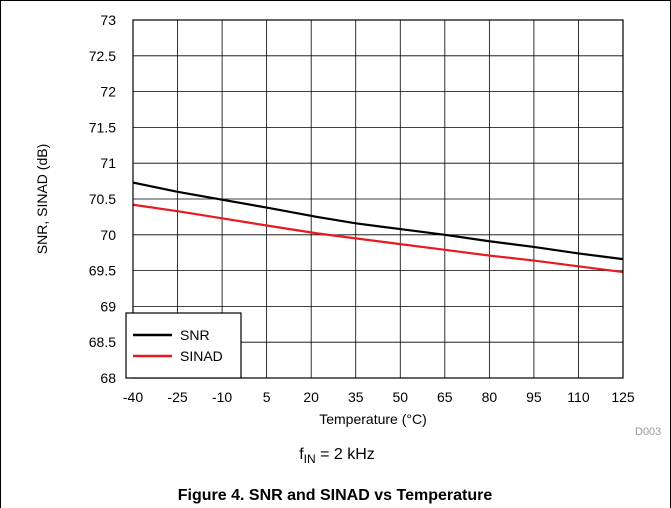  What do you see at coordinates (301, 454) in the screenshot?
I see `condition-main: f` at bounding box center [301, 454].